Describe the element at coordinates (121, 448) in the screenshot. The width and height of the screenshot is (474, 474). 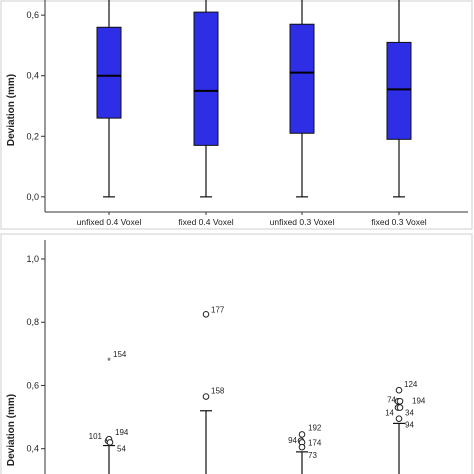
I see `outlier-case-label: 54` at that location.